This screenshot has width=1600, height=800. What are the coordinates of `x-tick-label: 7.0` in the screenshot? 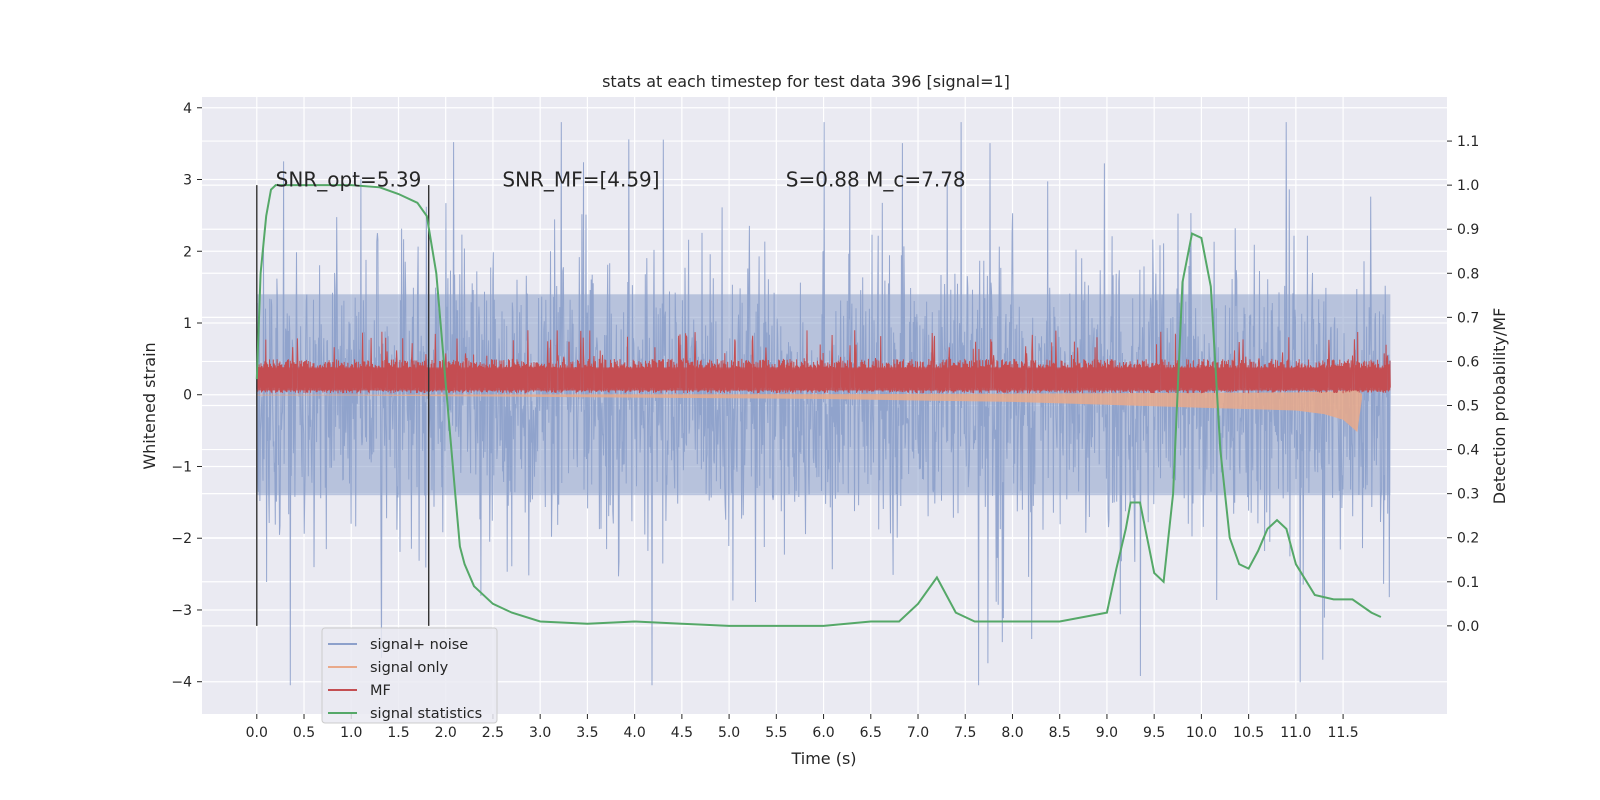 It's located at (918, 733).